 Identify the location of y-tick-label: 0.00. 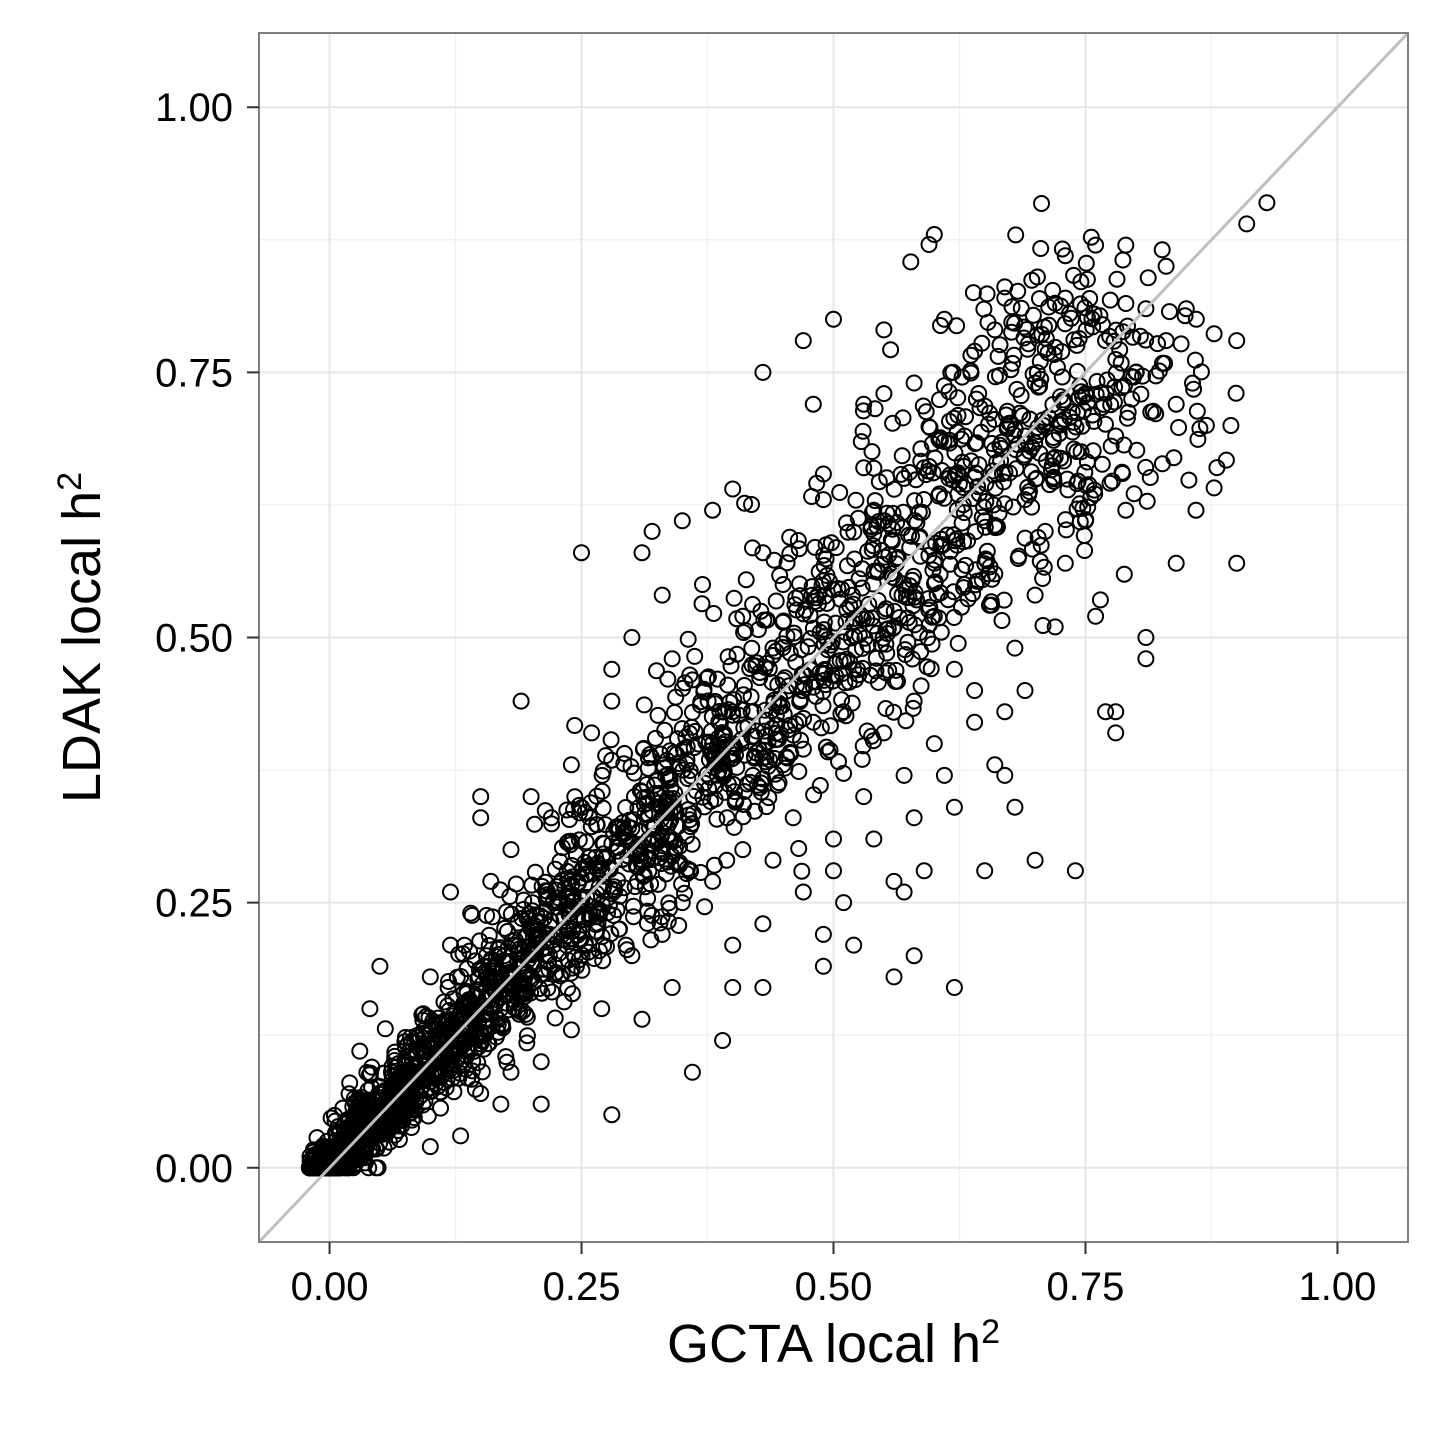
(194, 1169).